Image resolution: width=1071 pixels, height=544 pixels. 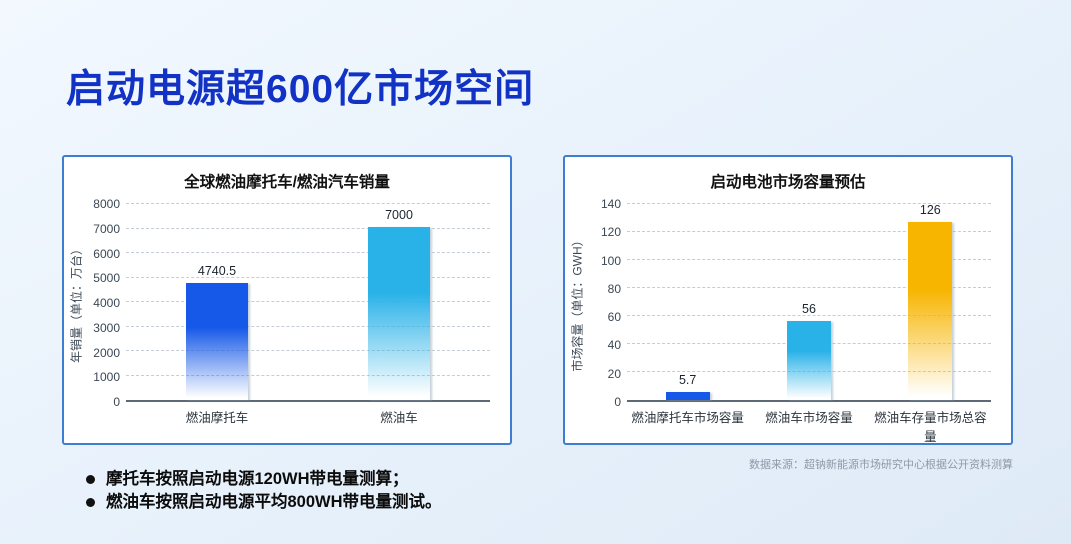 What do you see at coordinates (930, 209) in the screenshot?
I see `bar-value-label: 126` at bounding box center [930, 209].